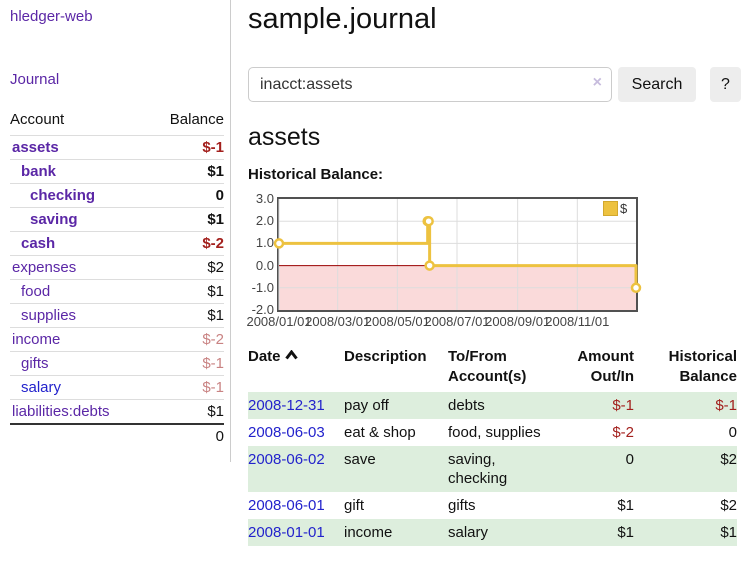 Image resolution: width=742 pixels, height=582 pixels. What do you see at coordinates (51, 16) in the screenshot?
I see `app-home-link: hledger-web` at bounding box center [51, 16].